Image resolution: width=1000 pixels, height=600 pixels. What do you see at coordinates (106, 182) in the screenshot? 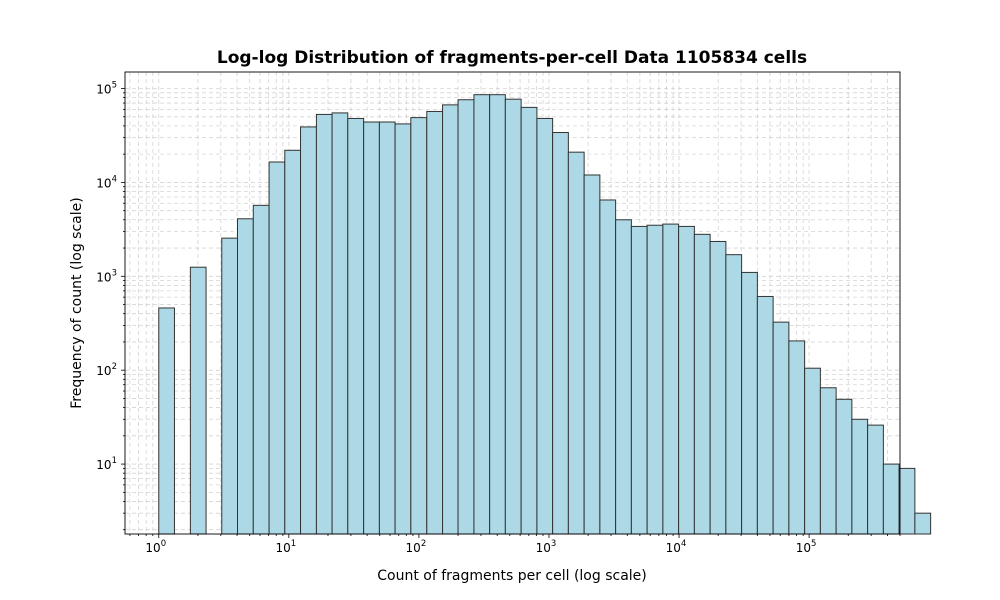
I see `y-tick-label: 10⁴` at bounding box center [106, 182].